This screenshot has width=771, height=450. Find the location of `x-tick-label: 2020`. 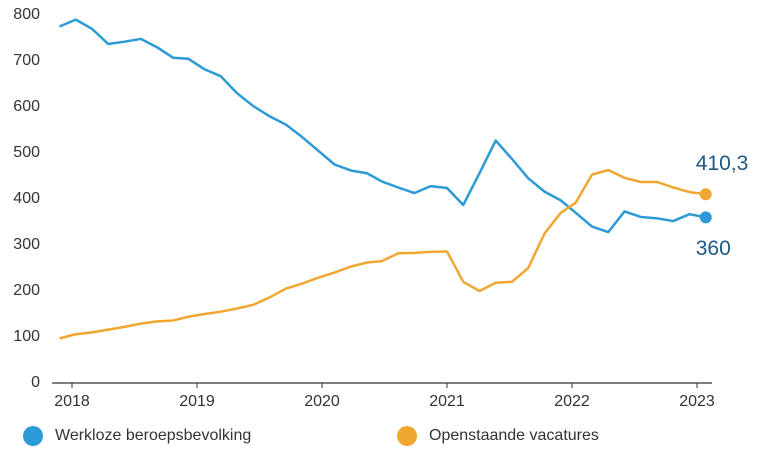

x-tick-label: 2020 is located at coordinates (322, 401).